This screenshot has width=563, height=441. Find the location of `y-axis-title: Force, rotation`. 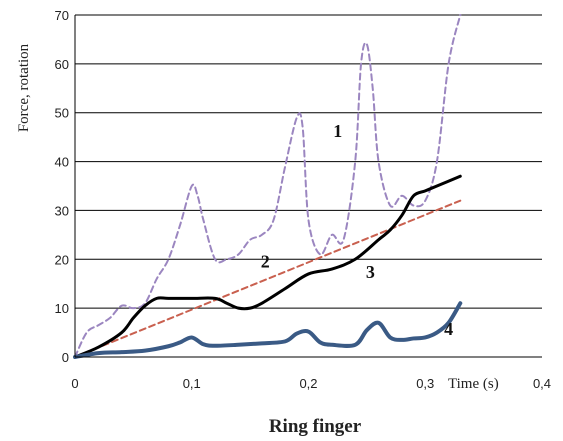

y-axis-title: Force, rotation is located at coordinates (24, 87).